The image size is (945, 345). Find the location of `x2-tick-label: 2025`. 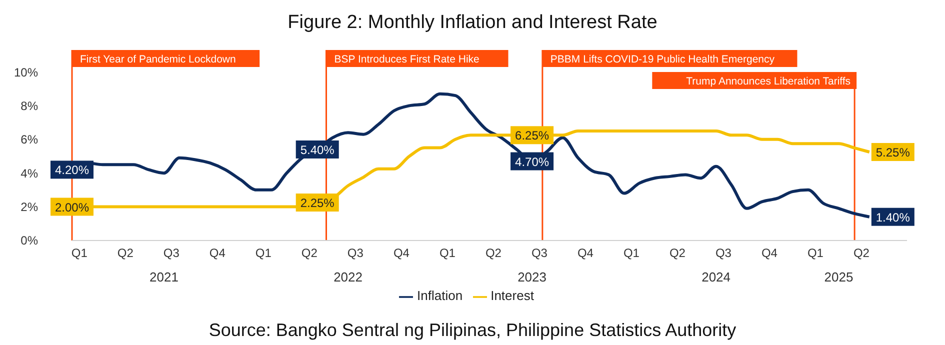

x2-tick-label: 2025 is located at coordinates (839, 277).